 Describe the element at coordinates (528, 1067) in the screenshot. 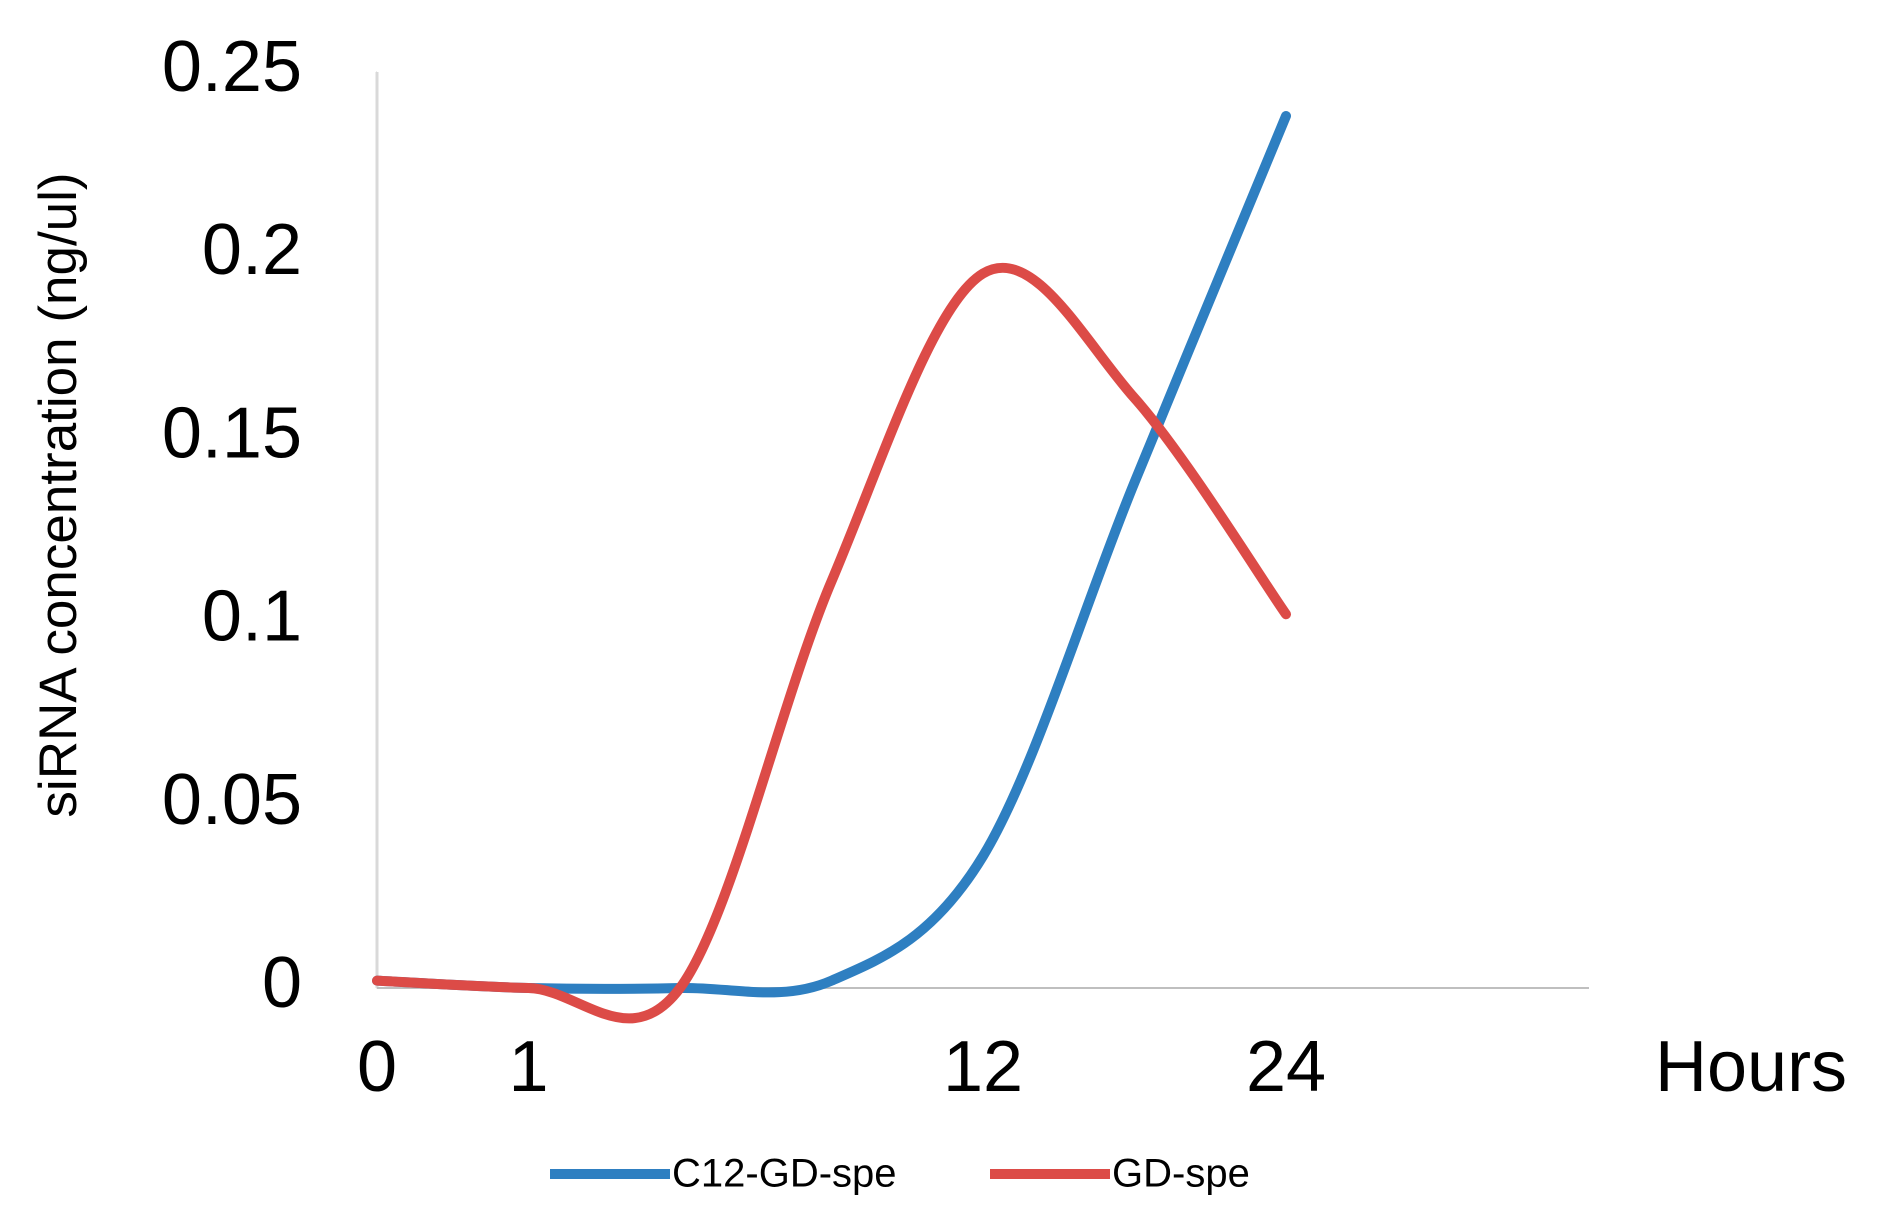

I see `x-tick-label: 1` at that location.